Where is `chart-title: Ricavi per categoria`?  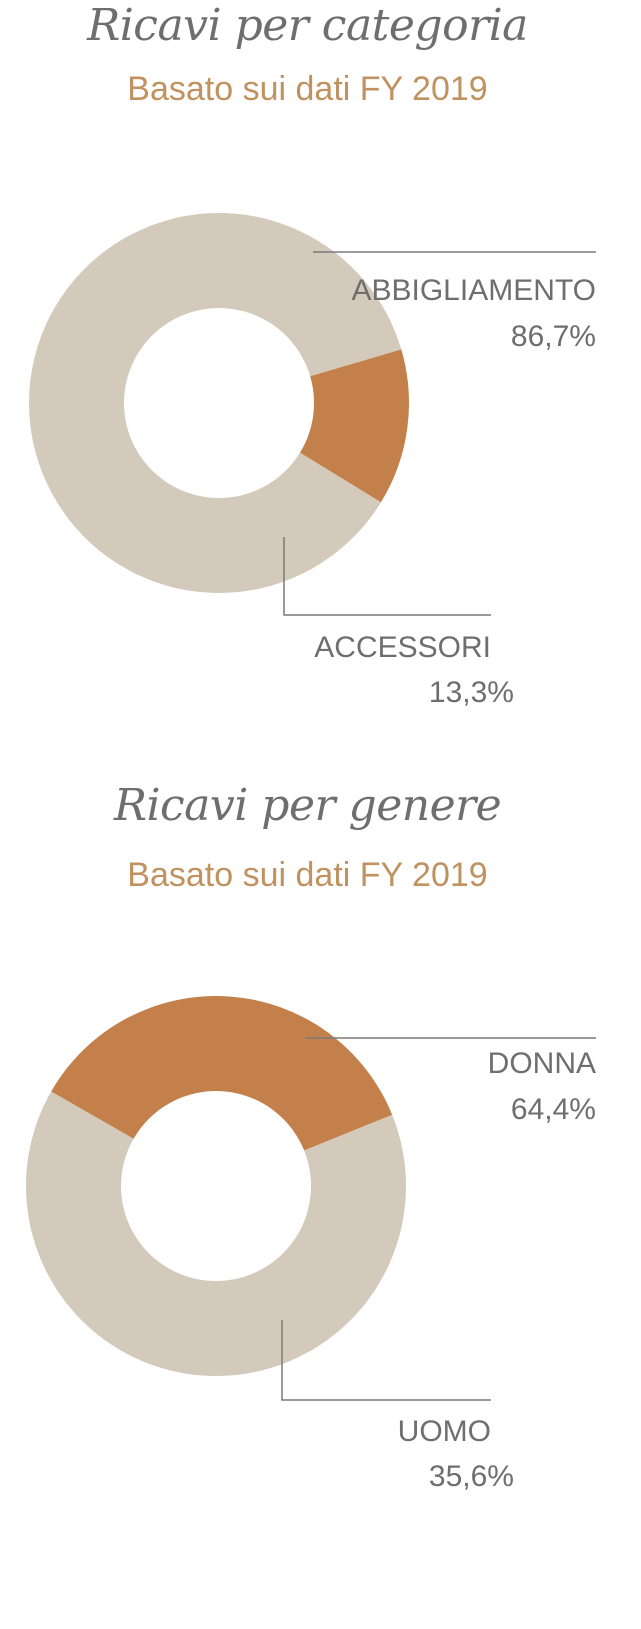 chart-title: Ricavi per categoria is located at coordinates (307, 25).